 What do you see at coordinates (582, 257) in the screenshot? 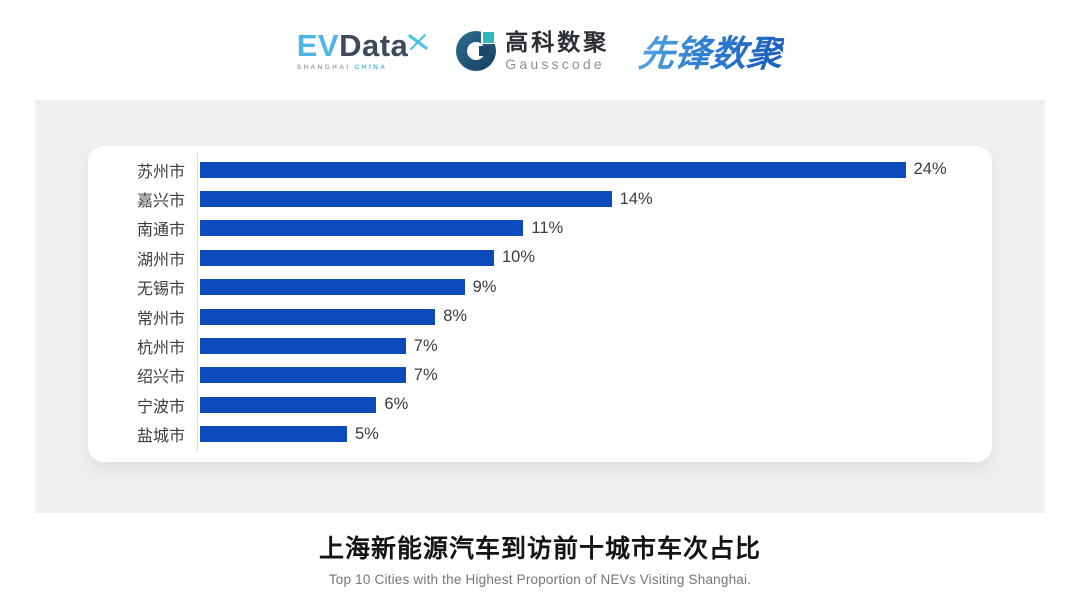
I see `bar-track: 10%` at bounding box center [582, 257].